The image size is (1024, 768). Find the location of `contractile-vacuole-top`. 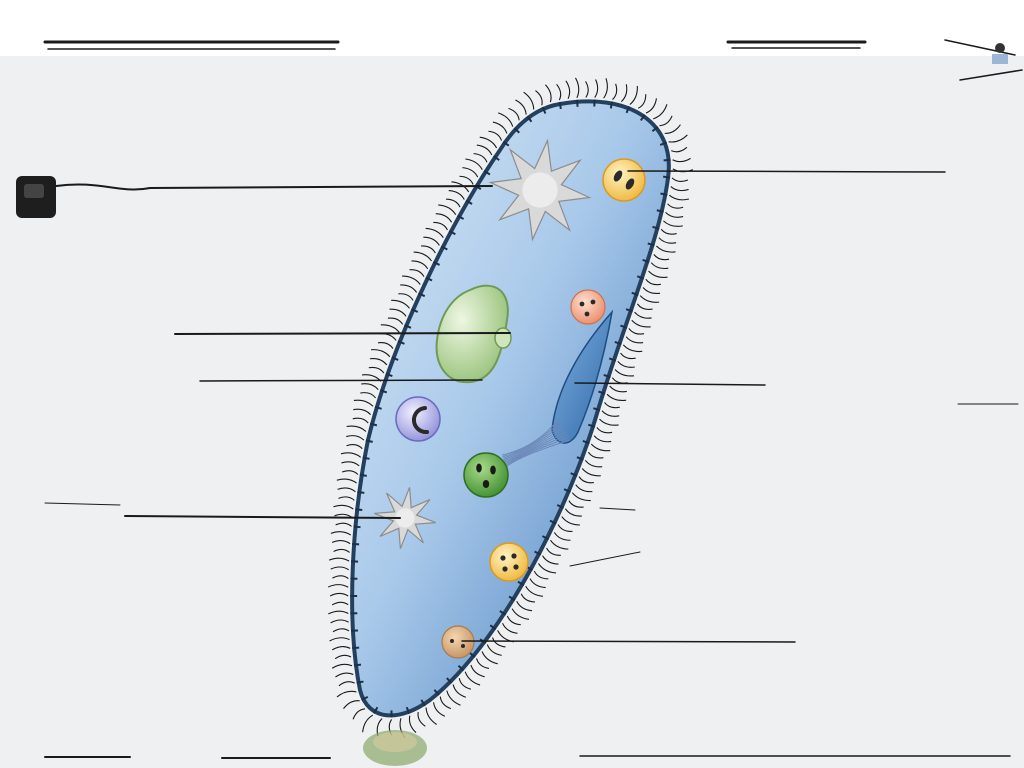

contractile-vacuole-top is located at coordinates (540, 190).